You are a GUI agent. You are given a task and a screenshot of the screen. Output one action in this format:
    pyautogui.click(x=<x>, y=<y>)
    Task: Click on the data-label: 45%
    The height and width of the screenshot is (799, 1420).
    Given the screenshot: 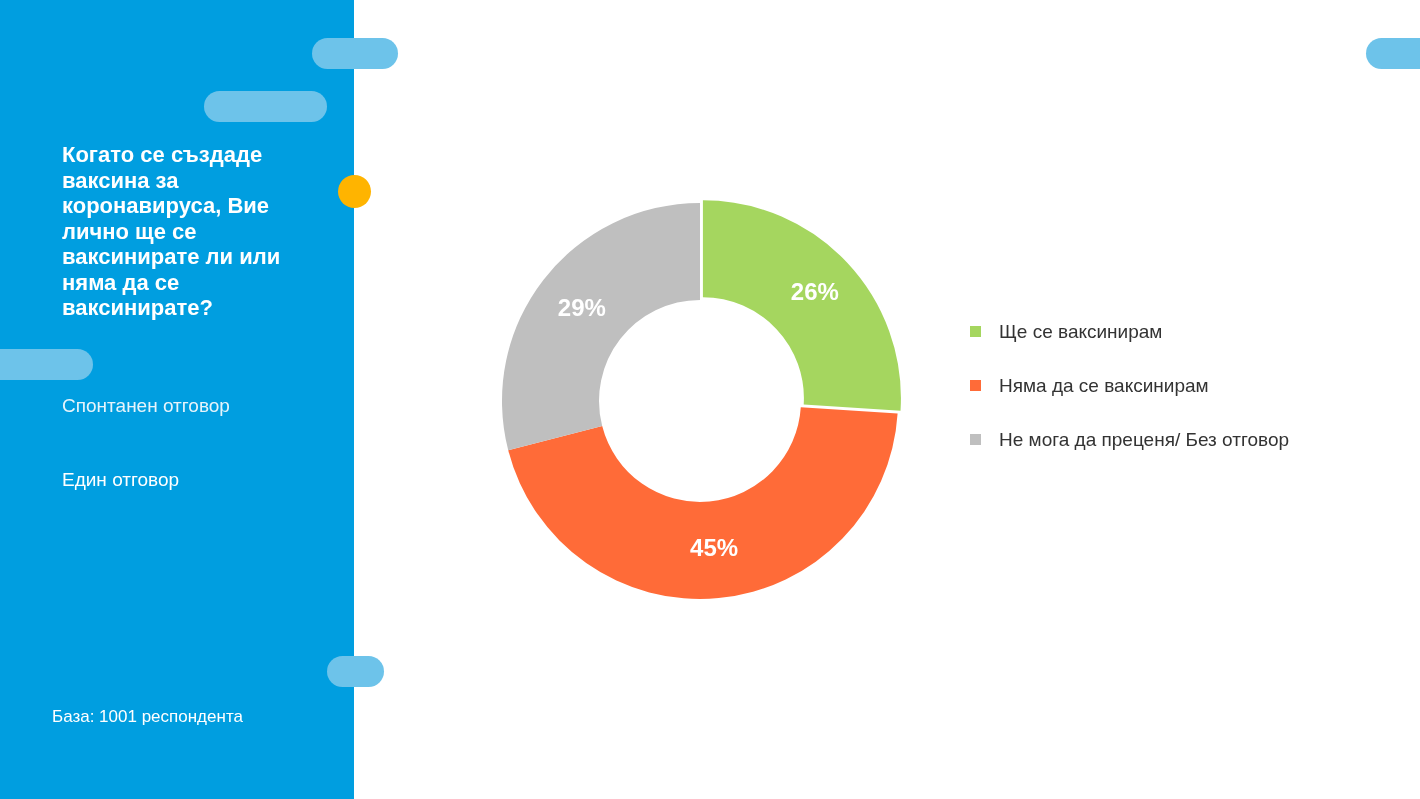 What is the action you would take?
    pyautogui.click(x=714, y=548)
    